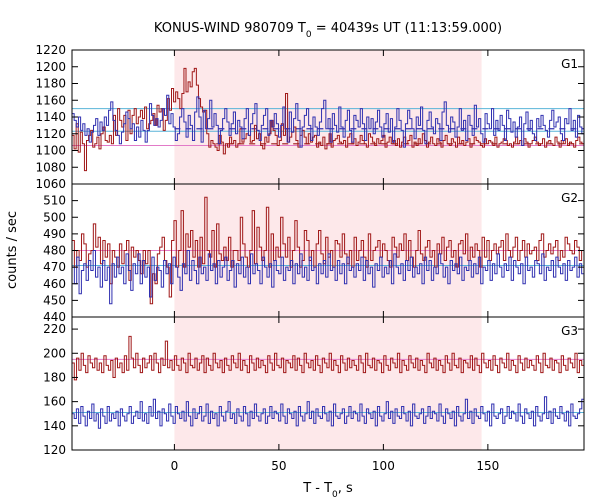 Image resolution: width=600 pixels, height=500 pixels. I want to click on y-tick-label: 160, so click(54, 402).